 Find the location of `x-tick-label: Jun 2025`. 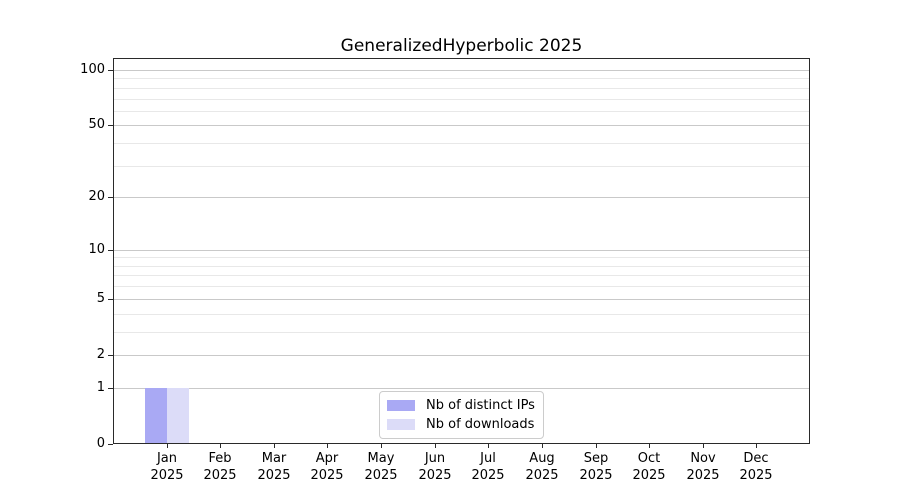

x-tick-label: Jun 2025 is located at coordinates (435, 467).